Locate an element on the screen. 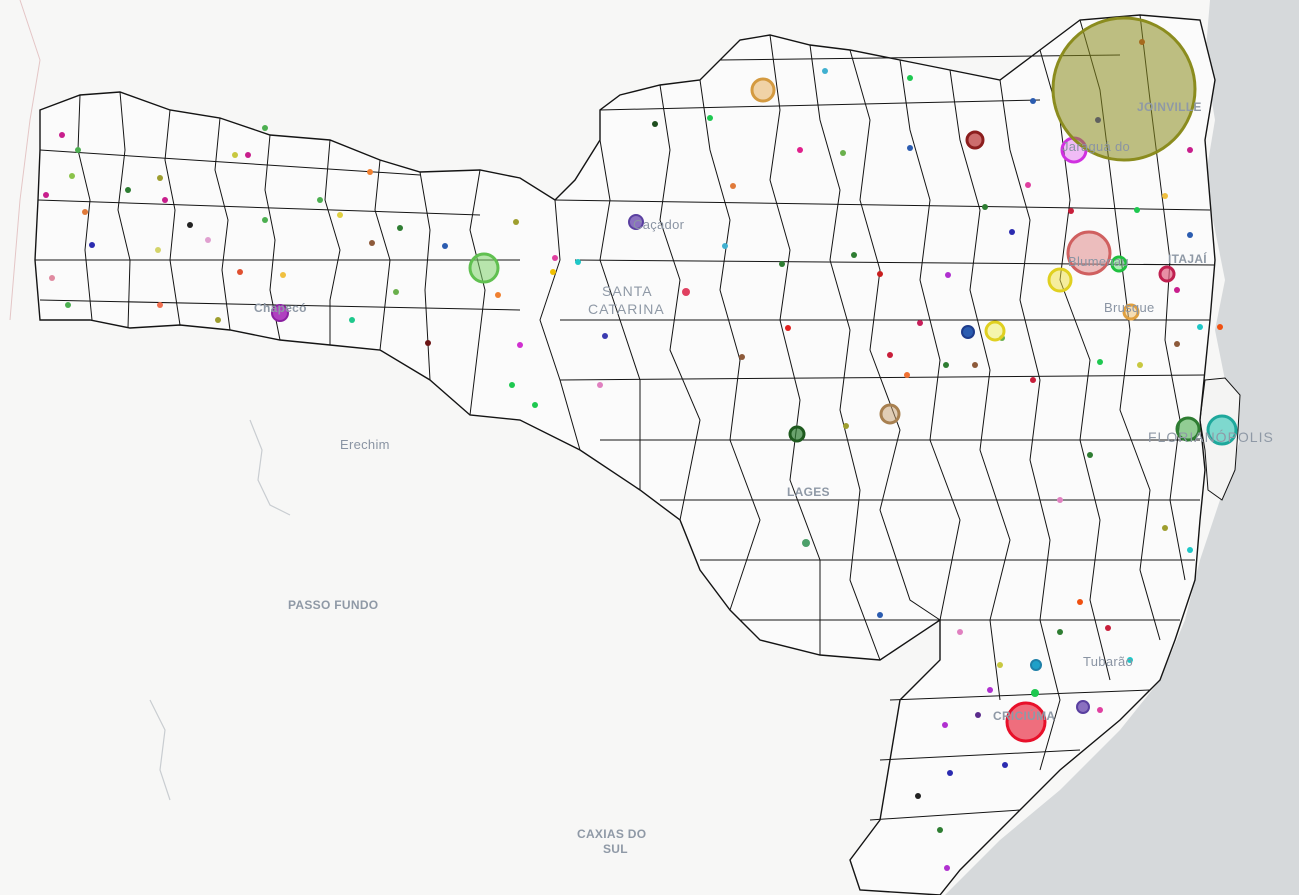 The image size is (1299, 895). criciuma-circle is located at coordinates (1026, 722).